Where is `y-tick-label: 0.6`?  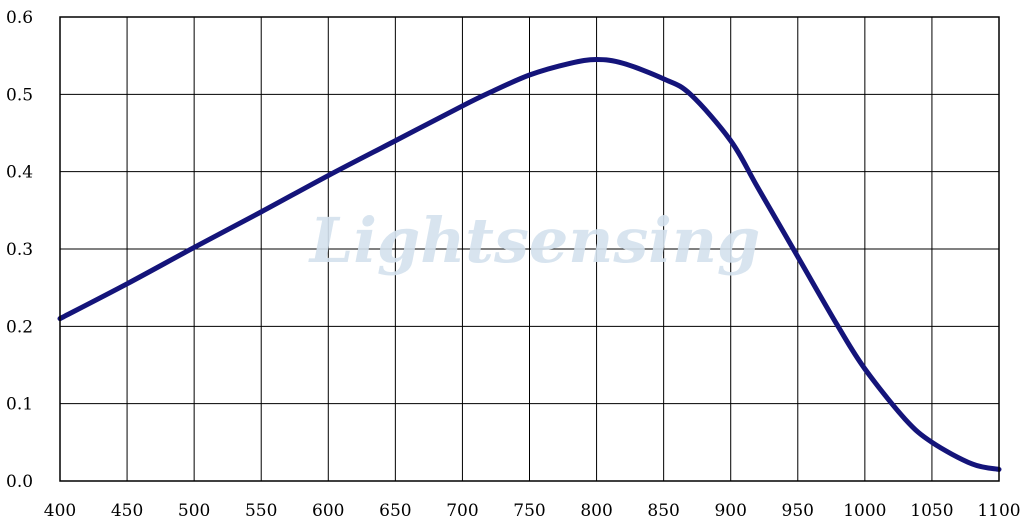
y-tick-label: 0.6 is located at coordinates (19, 18).